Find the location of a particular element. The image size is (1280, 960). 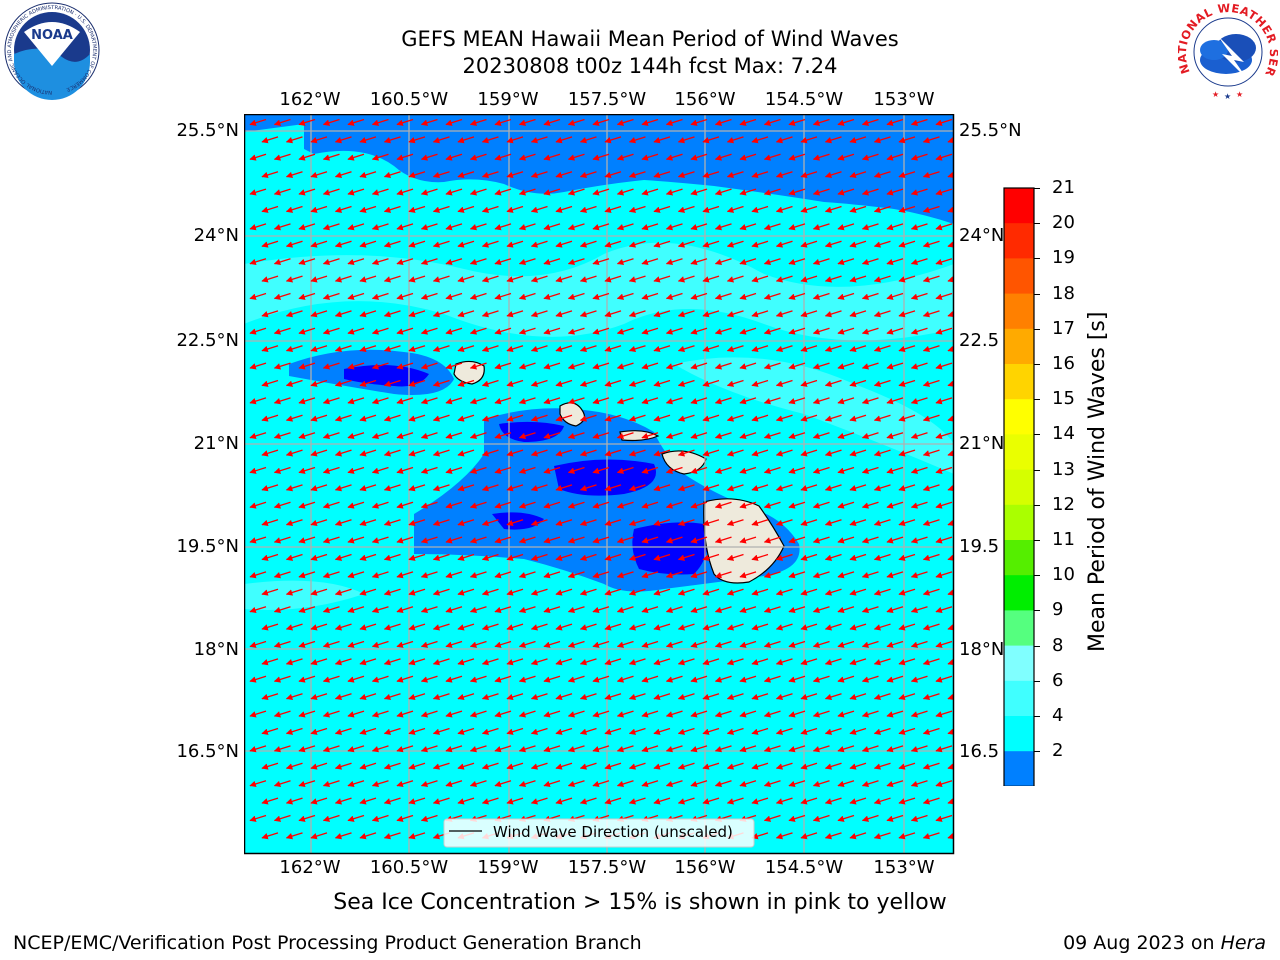

lat-label-right: 24°N is located at coordinates (982, 235).